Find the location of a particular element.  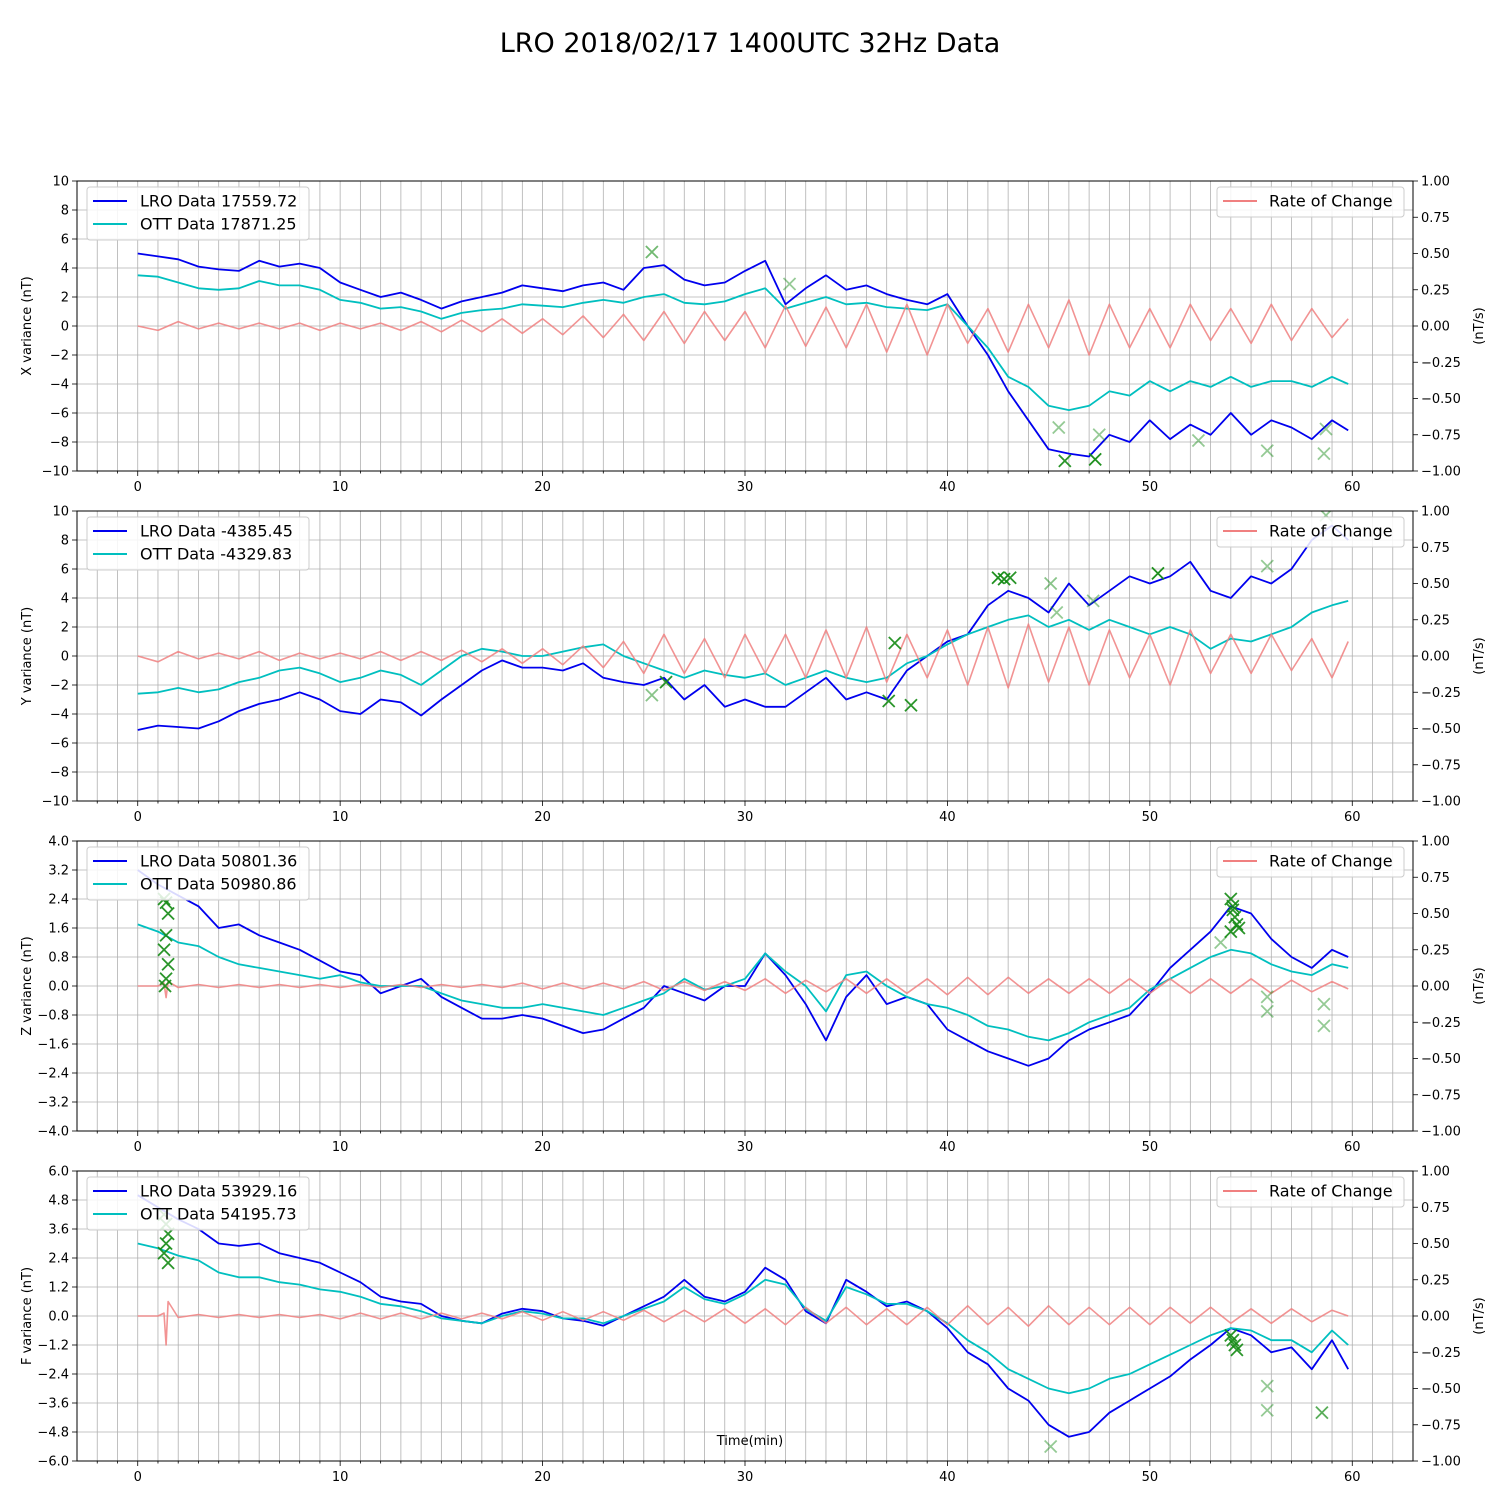

x-axis-label: Time(min) is located at coordinates (749, 1441).